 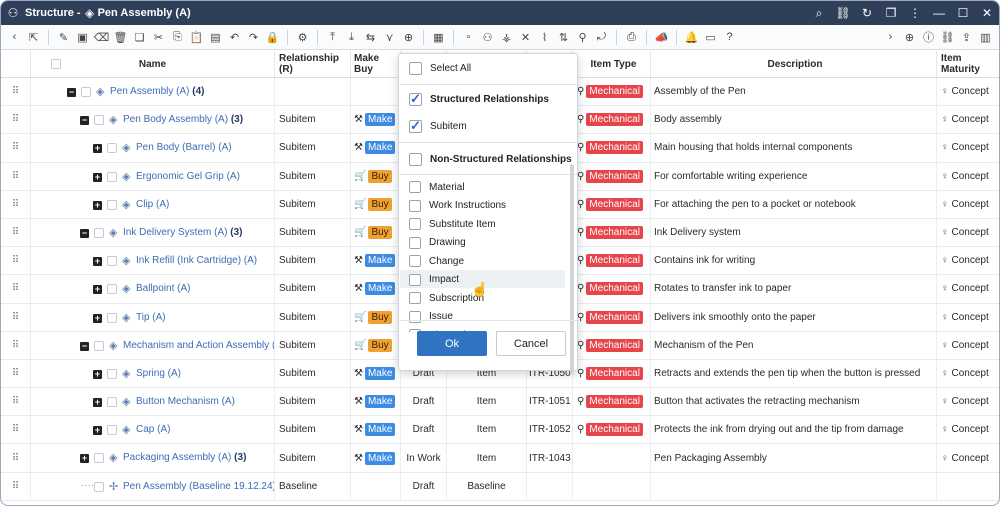 I want to click on row-name-link: Spring (A), so click(x=159, y=373).